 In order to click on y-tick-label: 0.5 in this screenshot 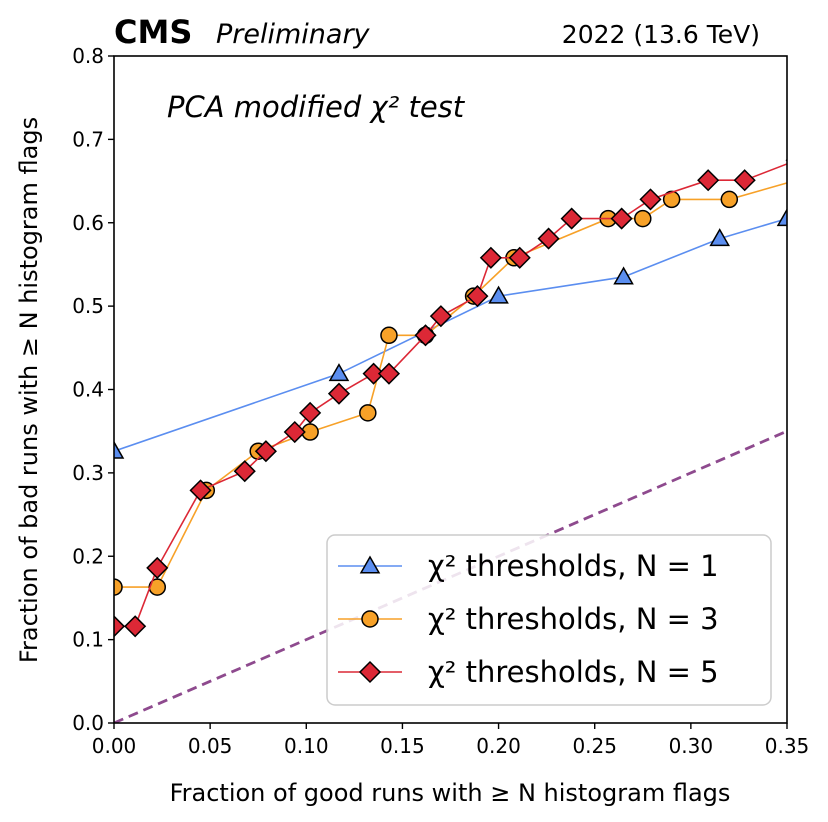, I will do `click(88, 306)`.